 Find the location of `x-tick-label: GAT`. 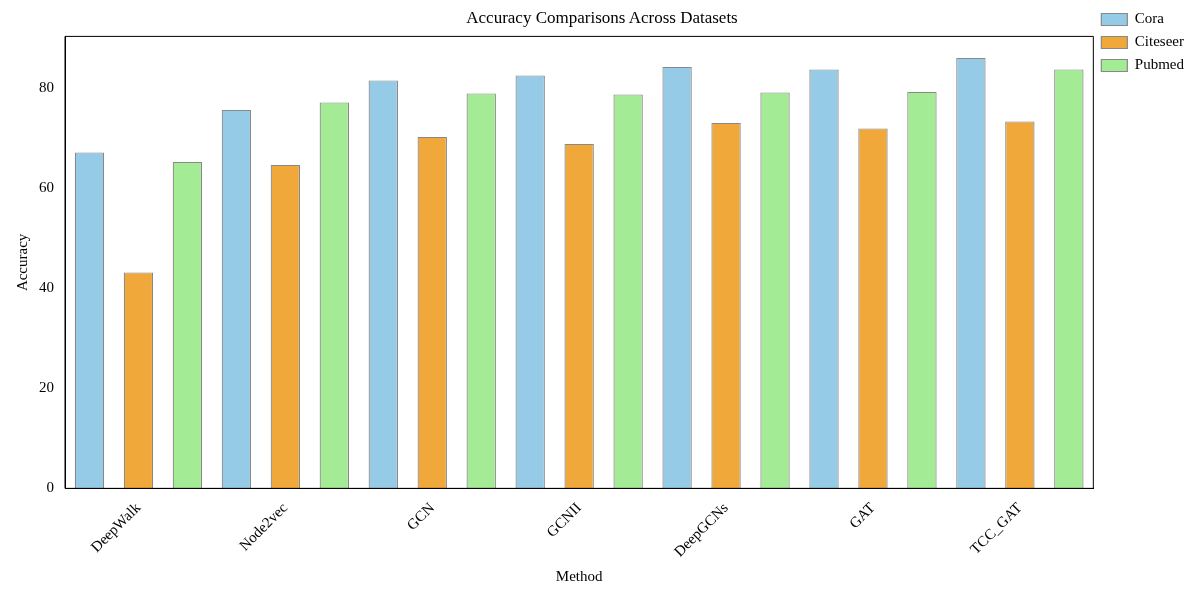

x-tick-label: GAT is located at coordinates (861, 515).